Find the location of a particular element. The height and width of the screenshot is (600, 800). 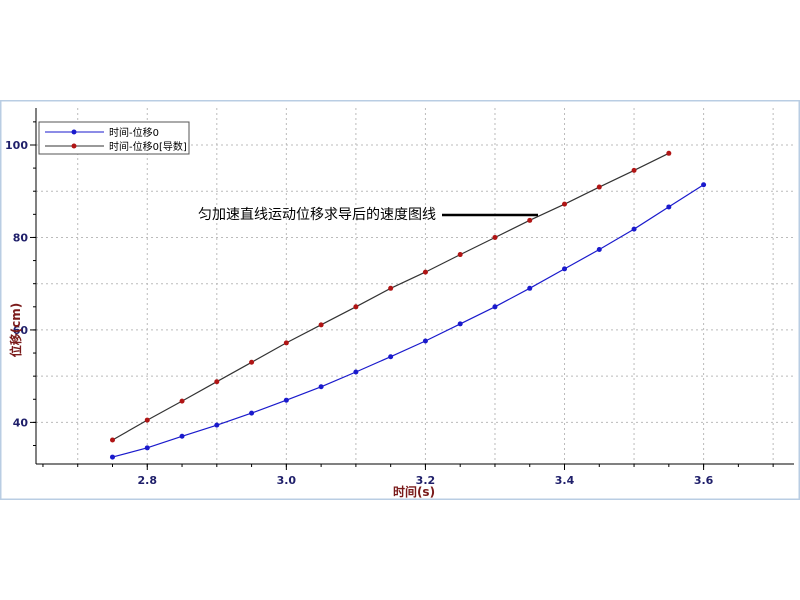

annotation-text: 匀加速直线运动位移求导后的速度图线 is located at coordinates (317, 214).